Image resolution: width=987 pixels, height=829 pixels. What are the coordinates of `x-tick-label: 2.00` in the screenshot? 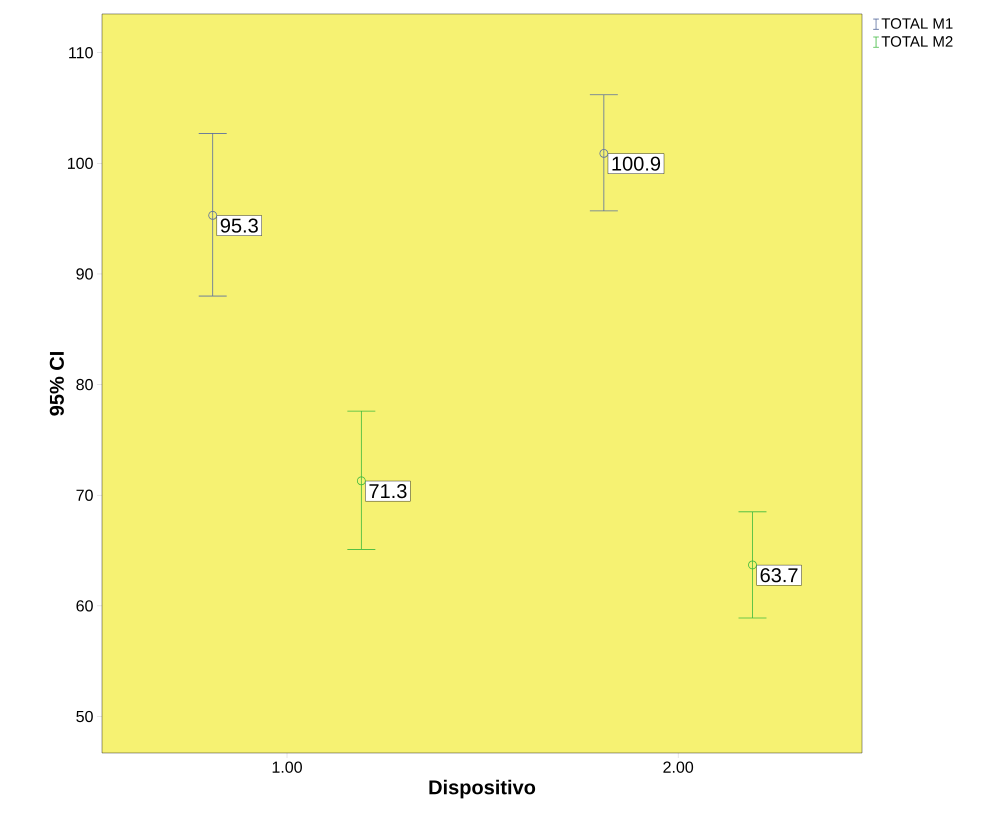 It's located at (678, 767).